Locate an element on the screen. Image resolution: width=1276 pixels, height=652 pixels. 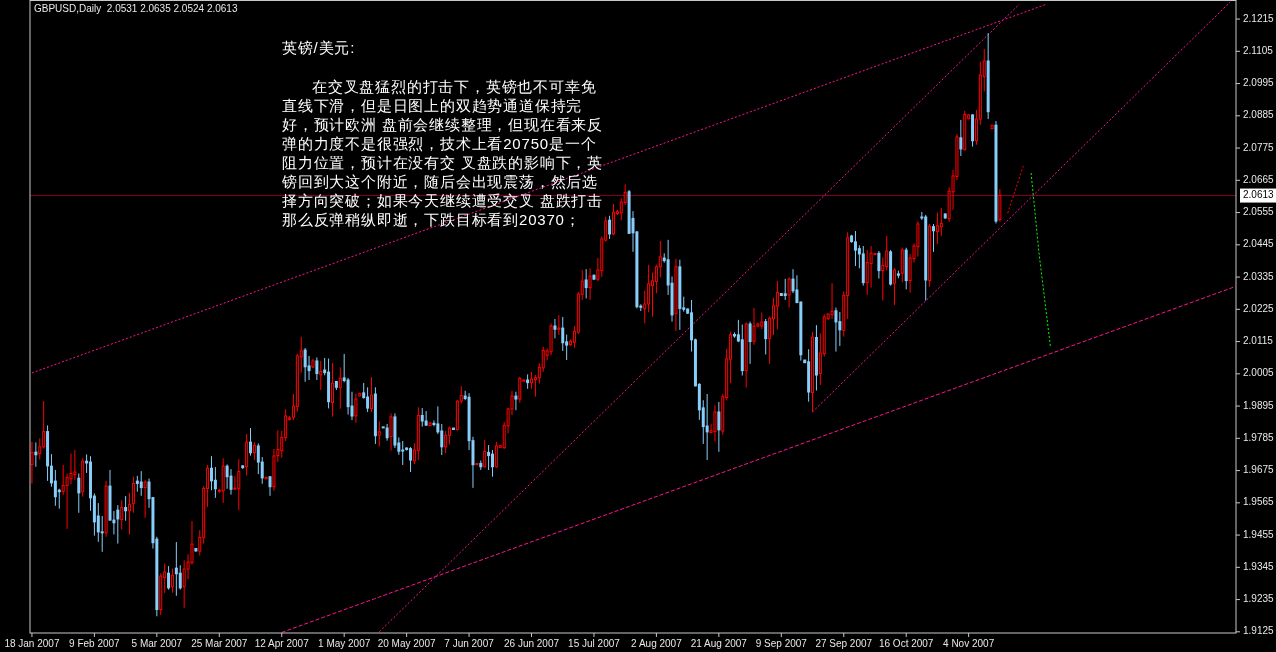
y-tick-label: 1.9785 is located at coordinates (1259, 437).